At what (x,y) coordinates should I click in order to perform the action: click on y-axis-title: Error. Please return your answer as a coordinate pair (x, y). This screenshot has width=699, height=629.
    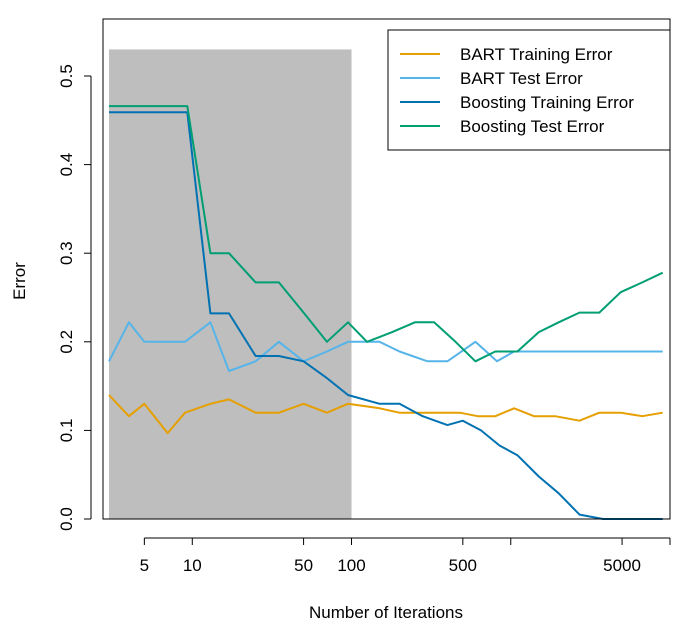
    Looking at the image, I should click on (19, 281).